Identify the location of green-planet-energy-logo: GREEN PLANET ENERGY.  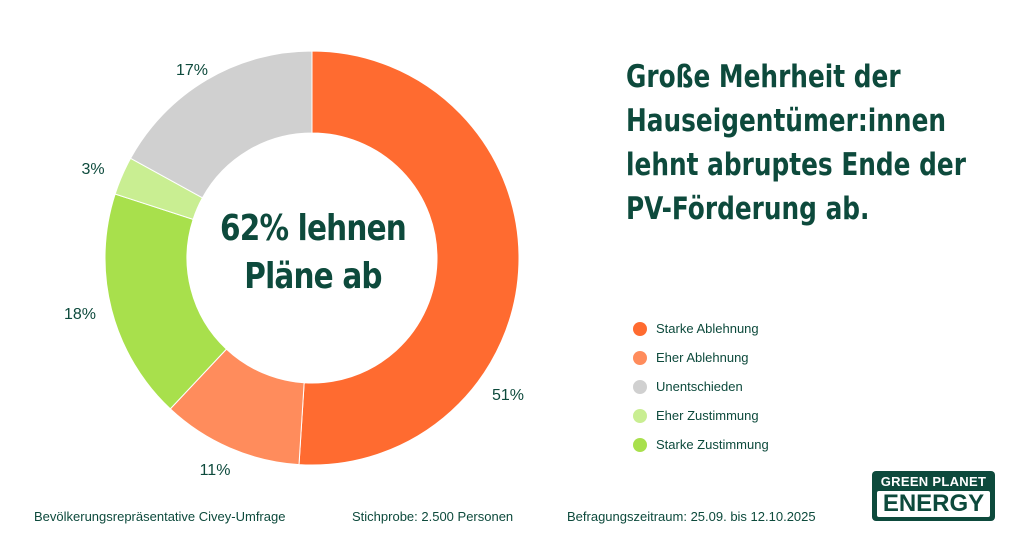
(933, 496).